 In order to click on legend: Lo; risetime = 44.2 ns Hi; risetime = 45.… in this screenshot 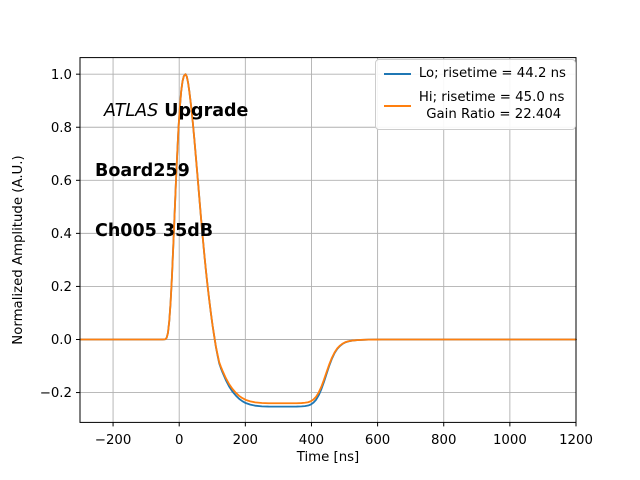, I will do `click(475, 94)`.